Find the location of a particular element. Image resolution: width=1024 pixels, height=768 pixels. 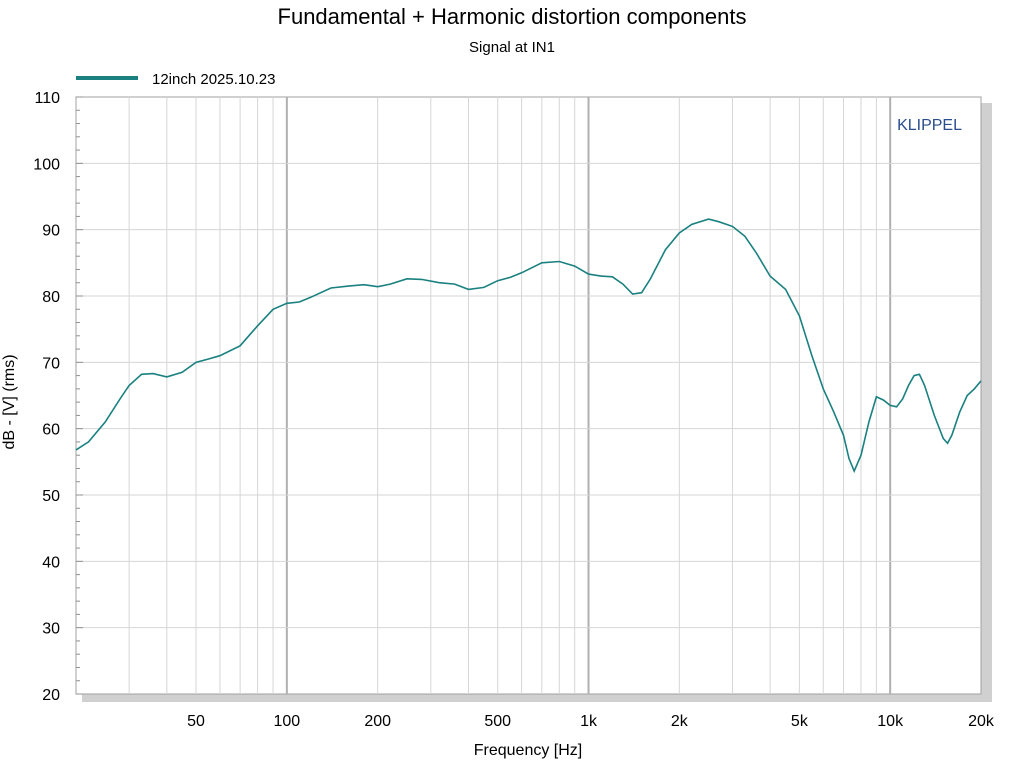

y-tick-label: 50 is located at coordinates (51, 496).